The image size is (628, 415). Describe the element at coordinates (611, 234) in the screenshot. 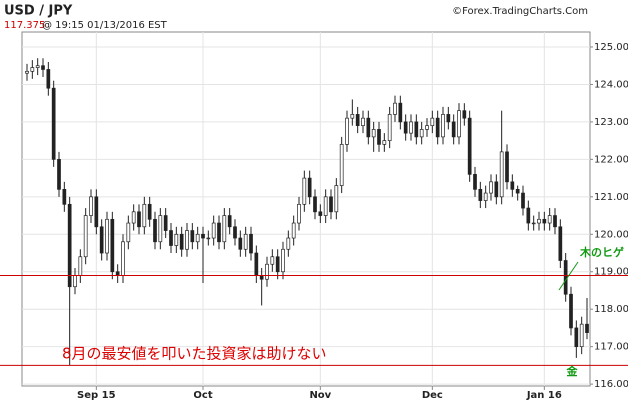

I see `y-tick-label: 120.00` at that location.